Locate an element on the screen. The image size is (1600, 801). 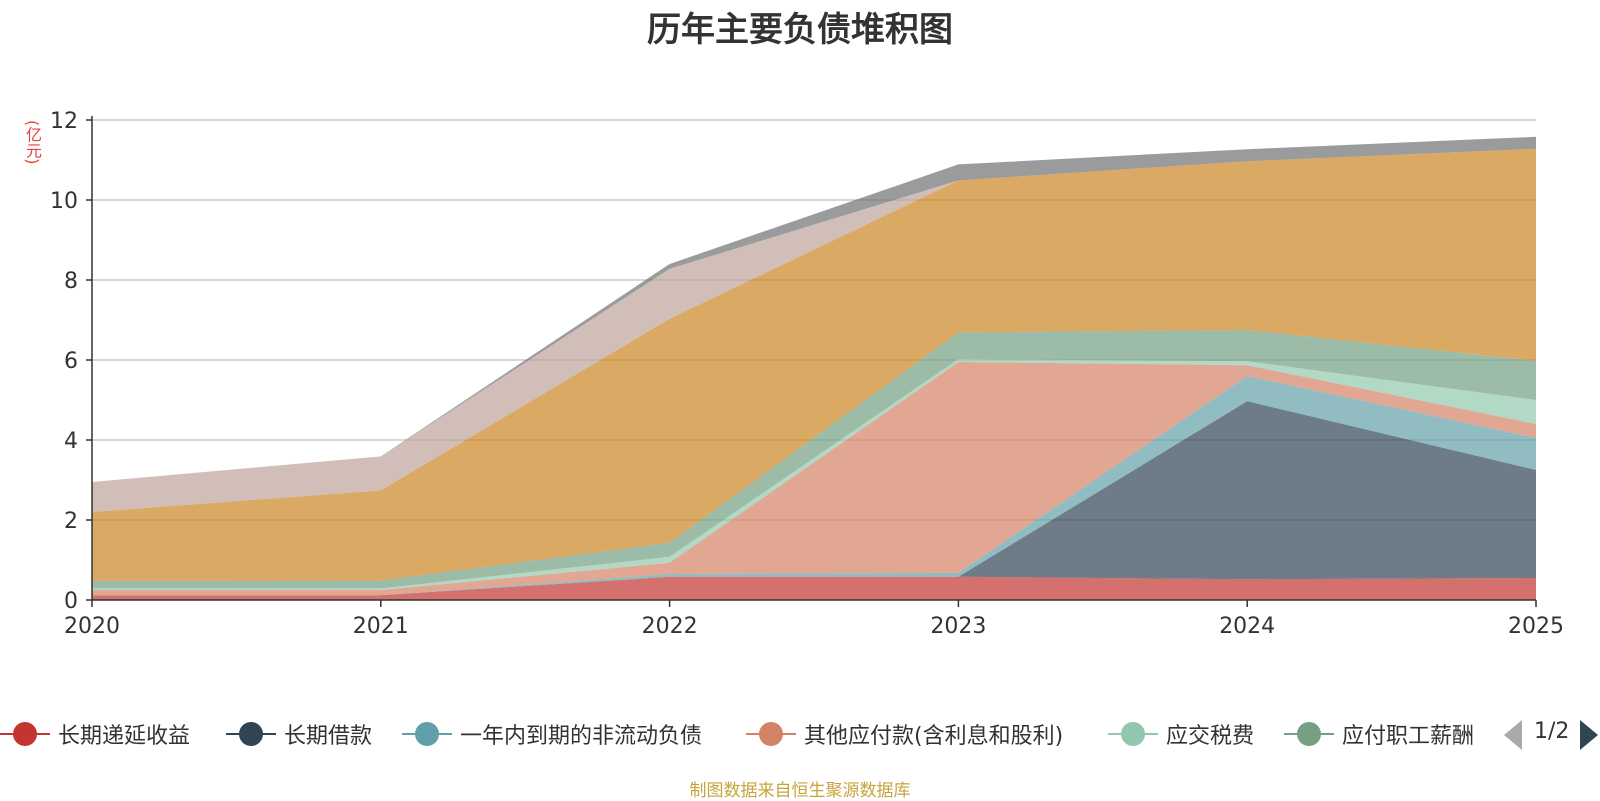
x-tick-label: 2024 is located at coordinates (1247, 626).